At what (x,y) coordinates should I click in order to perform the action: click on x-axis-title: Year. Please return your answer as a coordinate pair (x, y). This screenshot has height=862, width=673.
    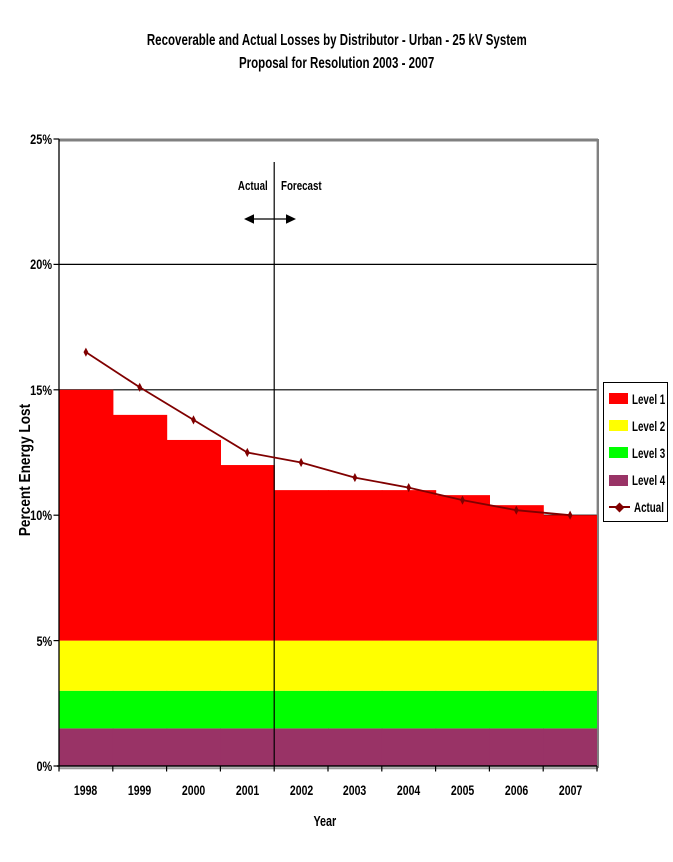
    Looking at the image, I should click on (325, 821).